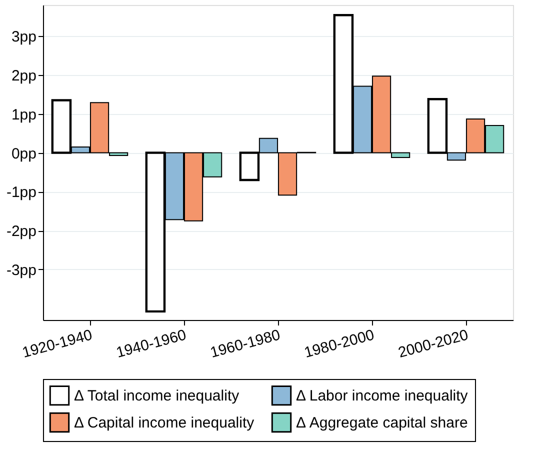  Describe the element at coordinates (23, 76) in the screenshot. I see `y-tick-label: 2pp` at that location.